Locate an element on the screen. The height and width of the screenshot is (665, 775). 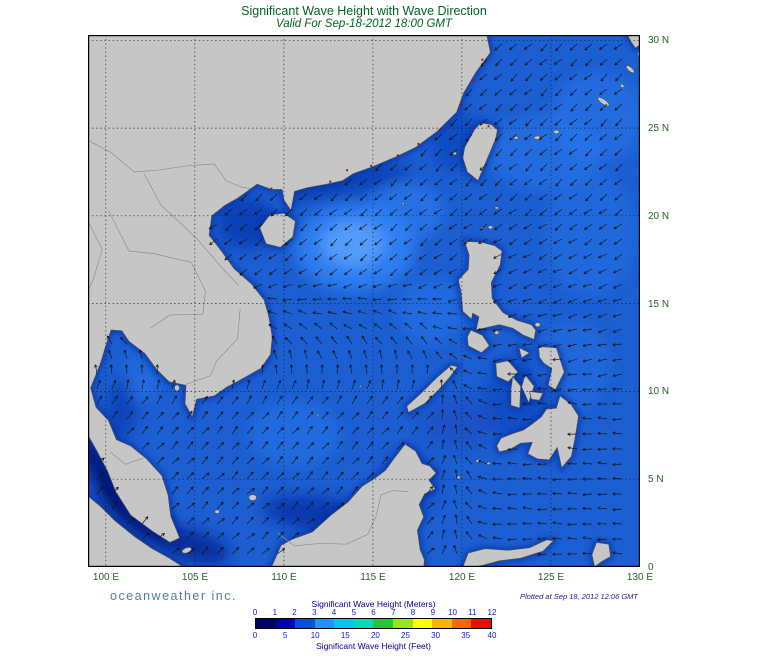
y-axis-tick-label: 25 N is located at coordinates (659, 128).